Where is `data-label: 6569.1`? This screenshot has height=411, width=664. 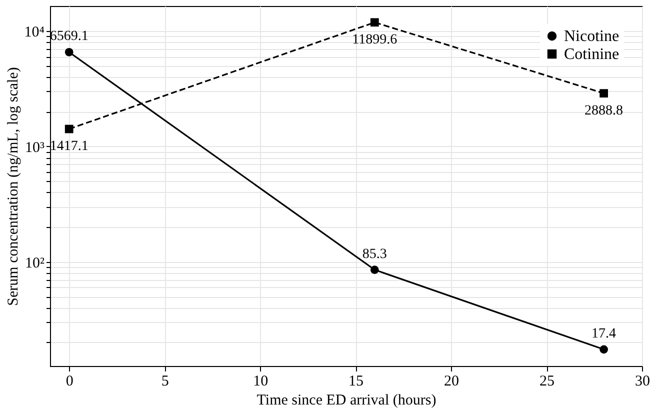 data-label: 6569.1 is located at coordinates (69, 36).